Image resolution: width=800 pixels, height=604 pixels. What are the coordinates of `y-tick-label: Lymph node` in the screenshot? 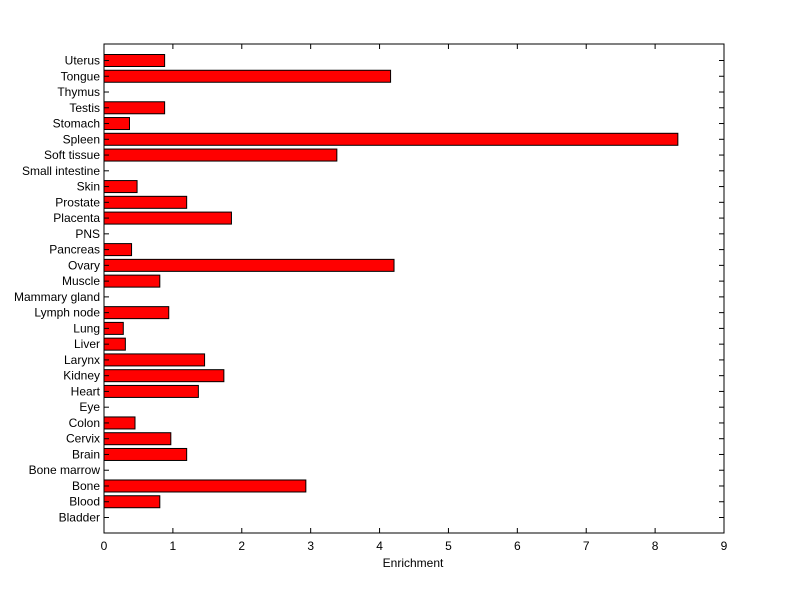 It's located at (67, 313).